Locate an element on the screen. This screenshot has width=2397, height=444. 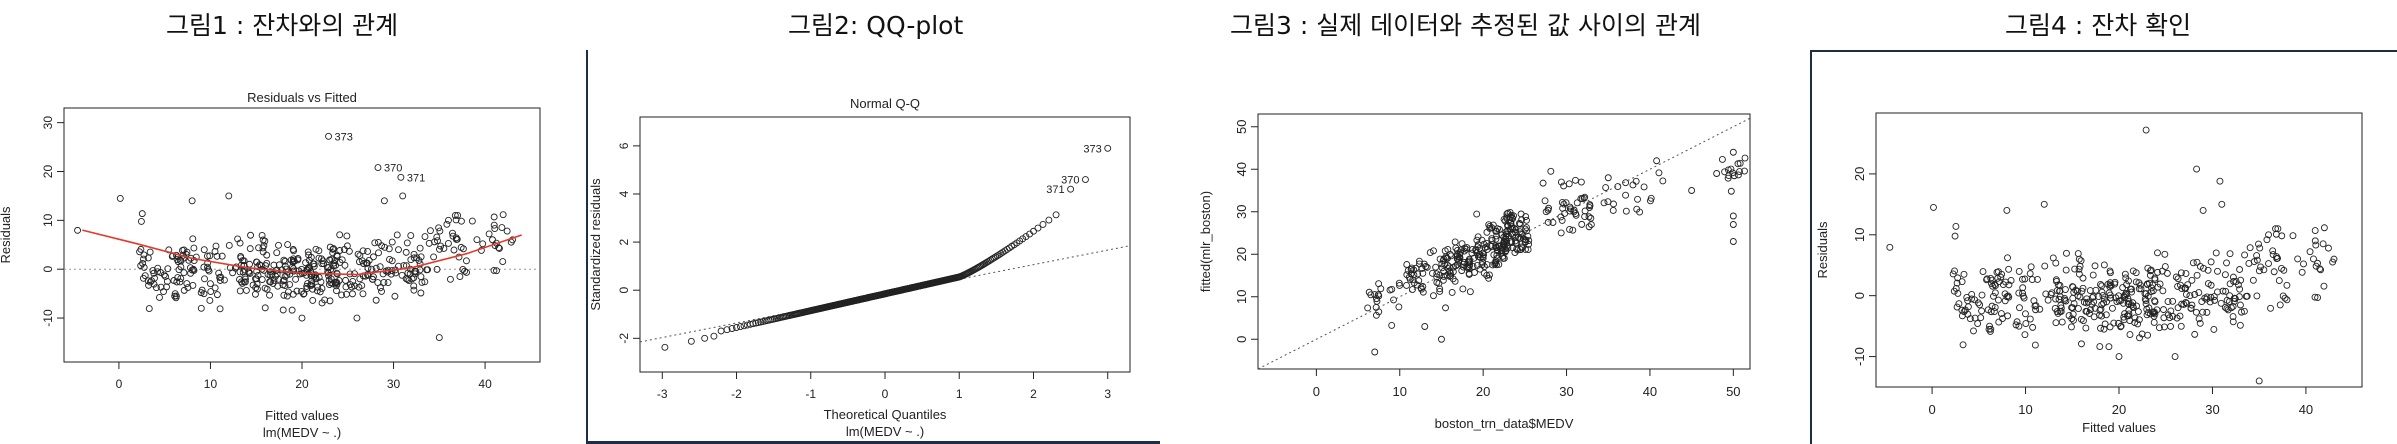
x-tick-label: 10 is located at coordinates (1400, 391).